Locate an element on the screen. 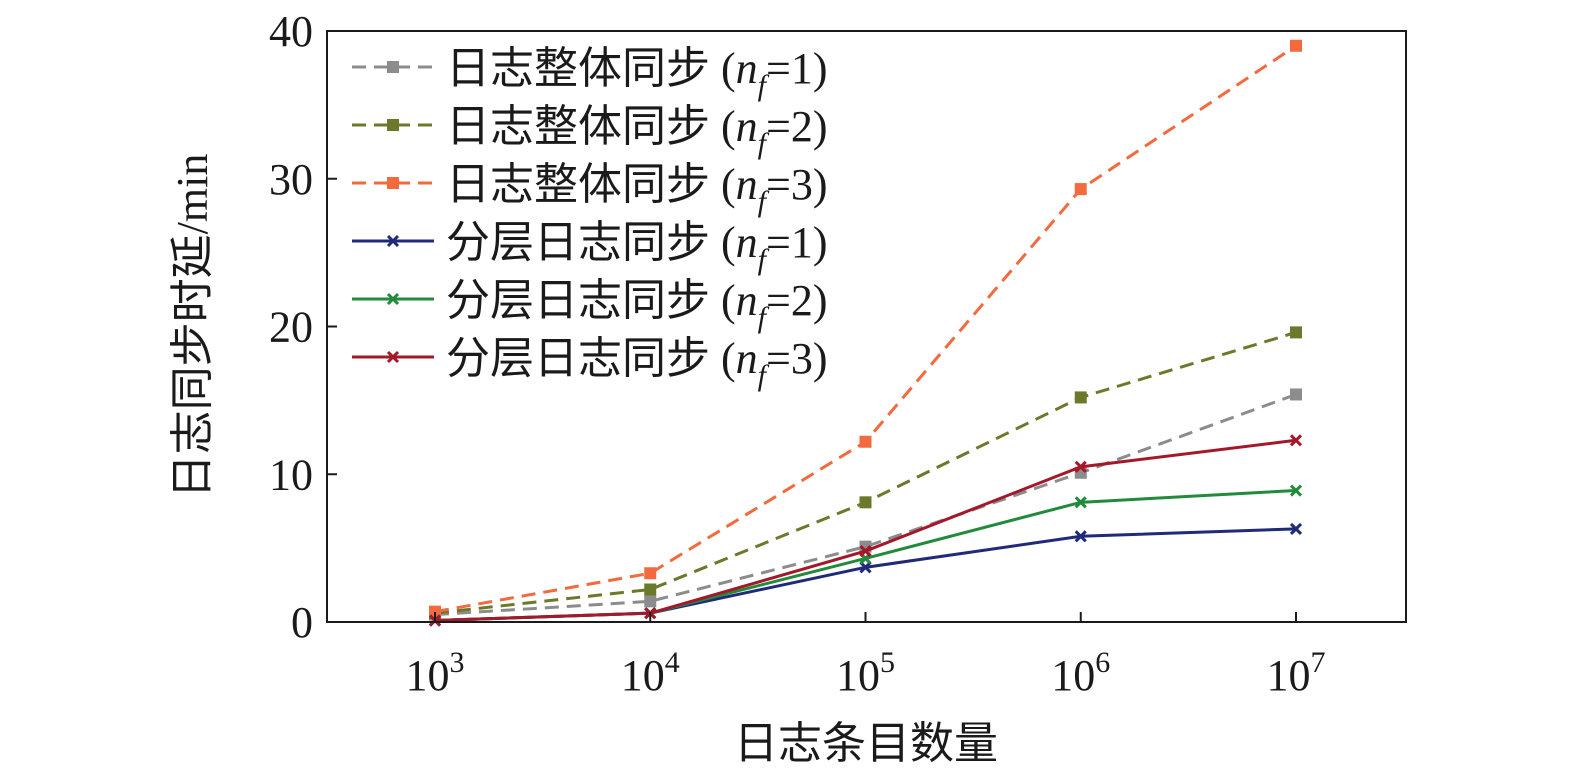 This screenshot has width=1575, height=771. legend-label: 日志整体同步 (nf=1) is located at coordinates (636, 73).